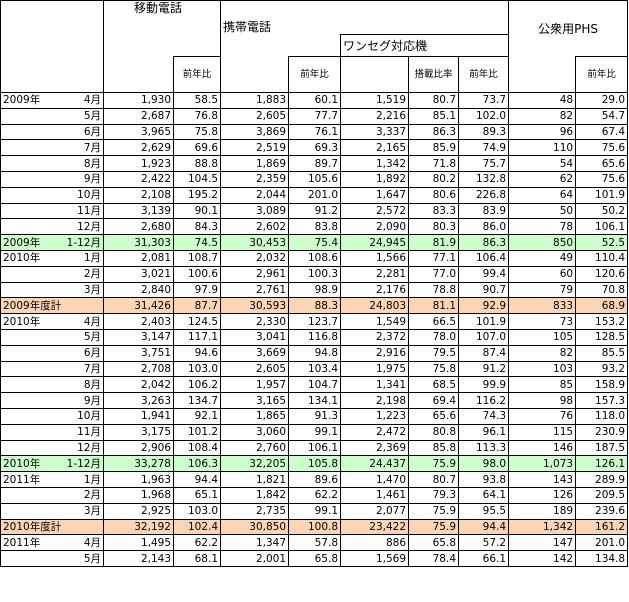  I want to click on value-cell: 1,549, so click(375, 321).